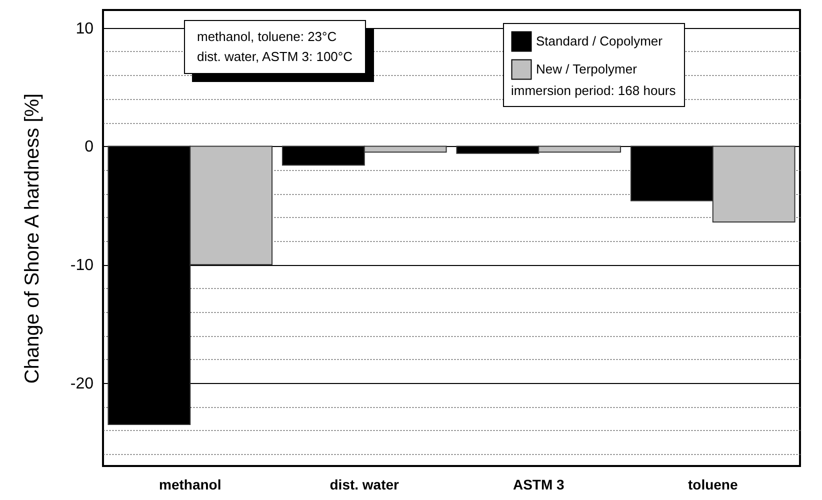  I want to click on y-tick-label: -20, so click(82, 384).